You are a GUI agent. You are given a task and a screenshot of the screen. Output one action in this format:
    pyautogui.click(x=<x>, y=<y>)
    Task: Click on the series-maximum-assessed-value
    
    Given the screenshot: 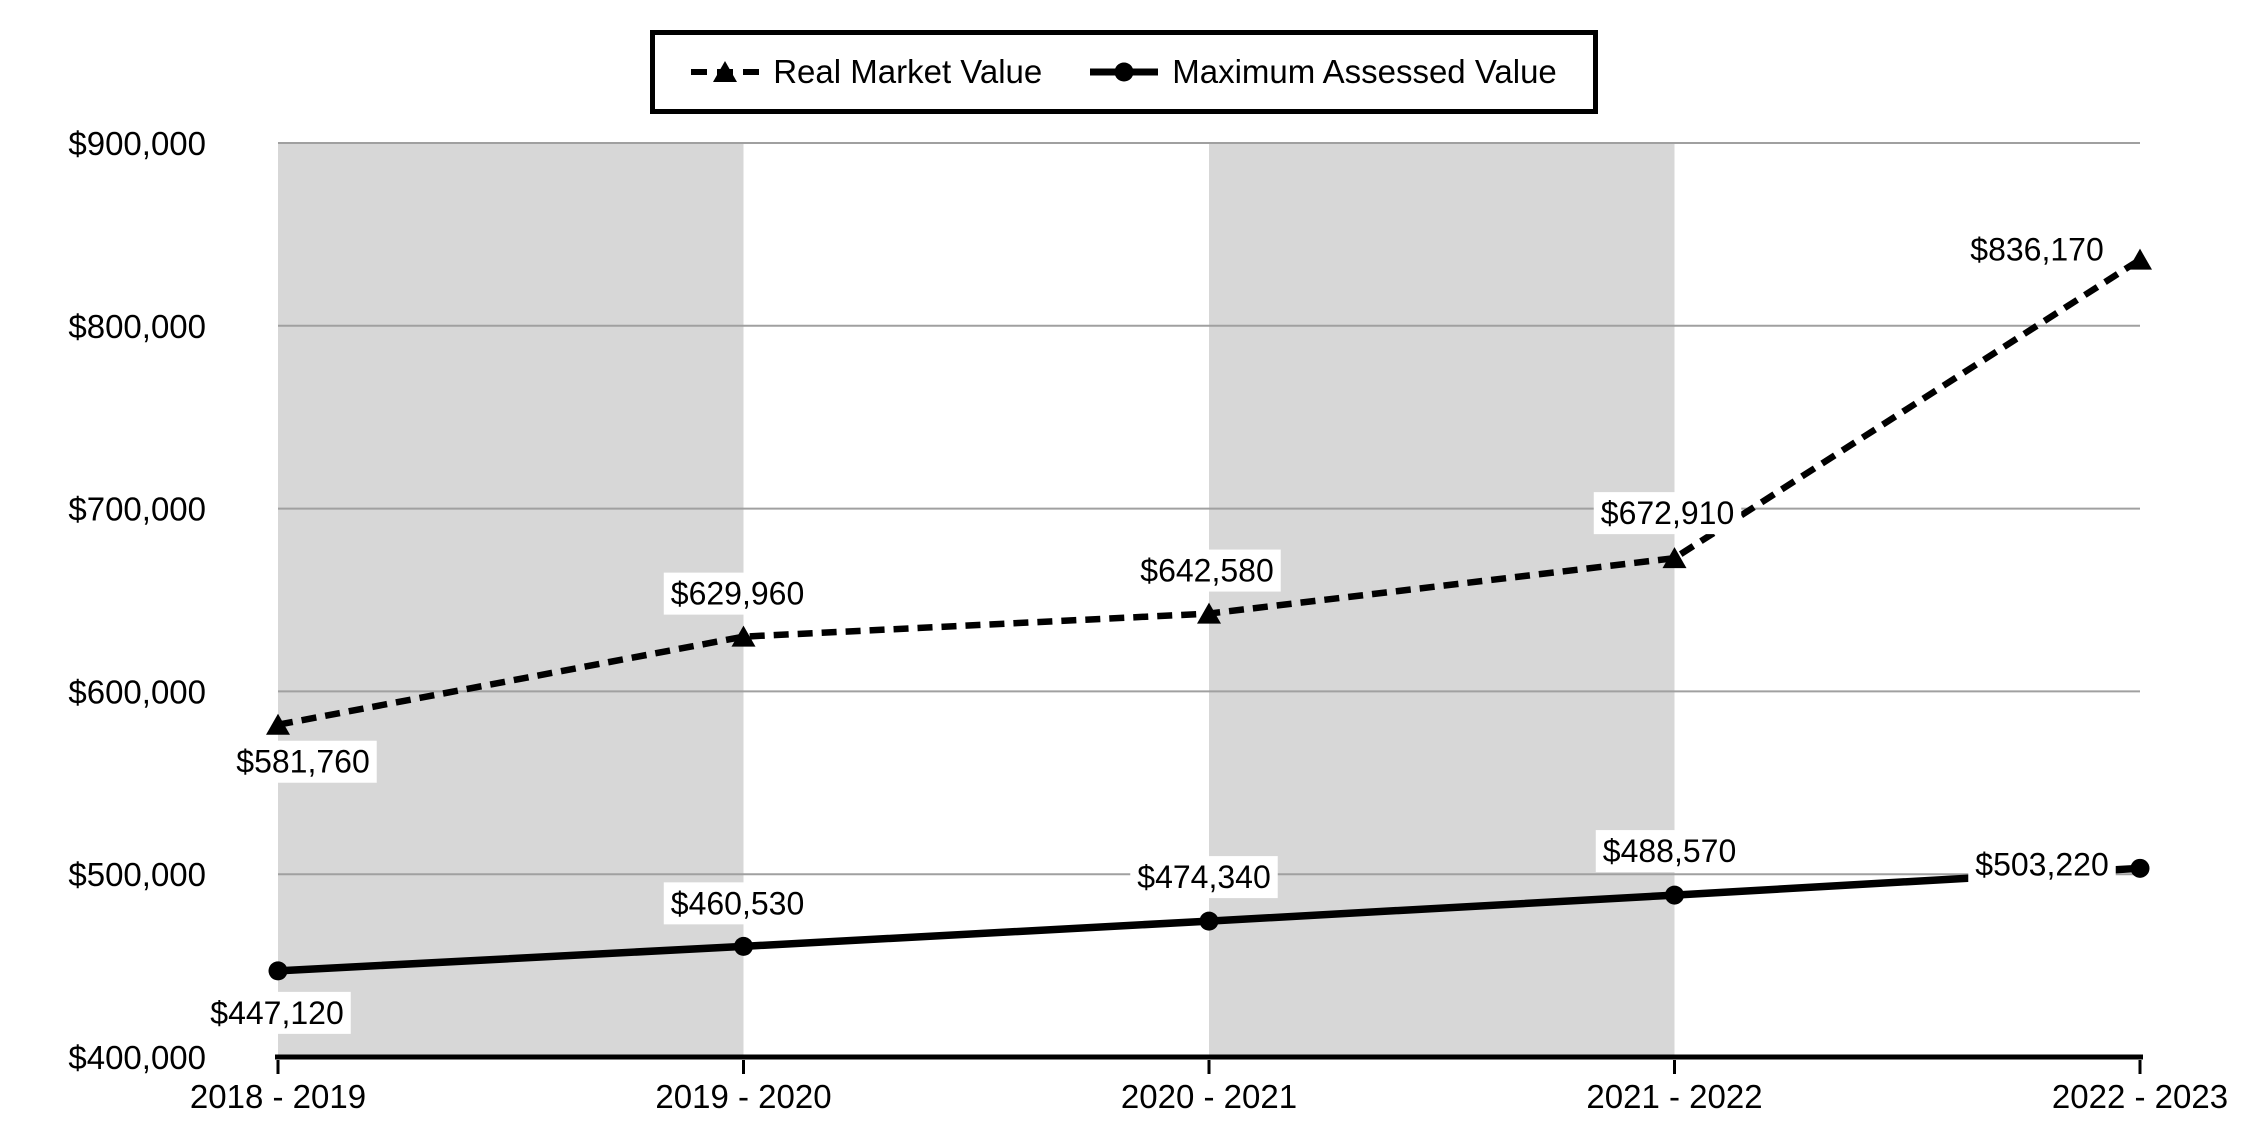 What is the action you would take?
    pyautogui.click(x=1209, y=919)
    